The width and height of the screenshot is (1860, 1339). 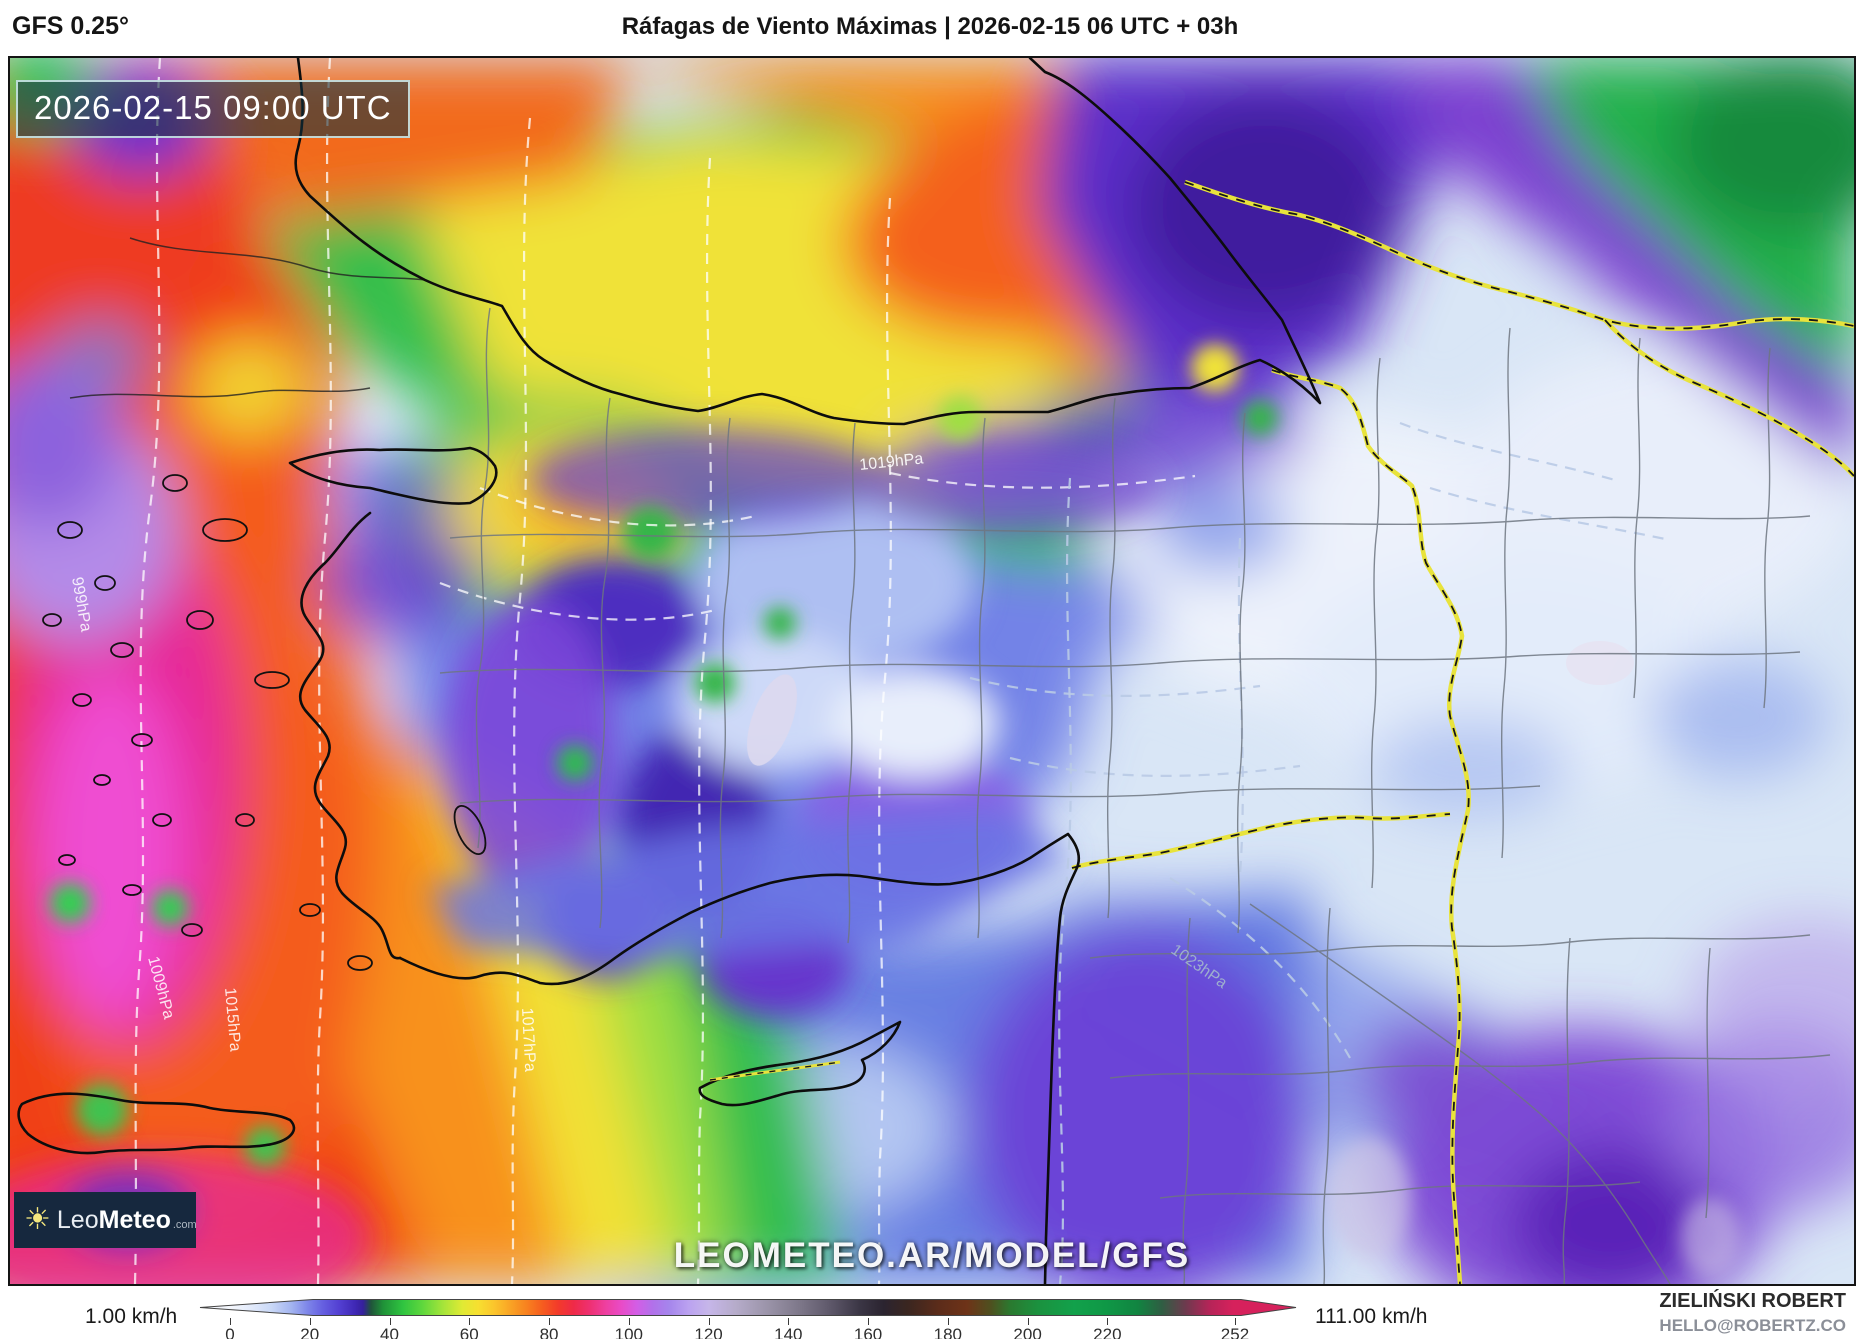 What do you see at coordinates (788, 1332) in the screenshot?
I see `colorbar-tick-label: 140` at bounding box center [788, 1332].